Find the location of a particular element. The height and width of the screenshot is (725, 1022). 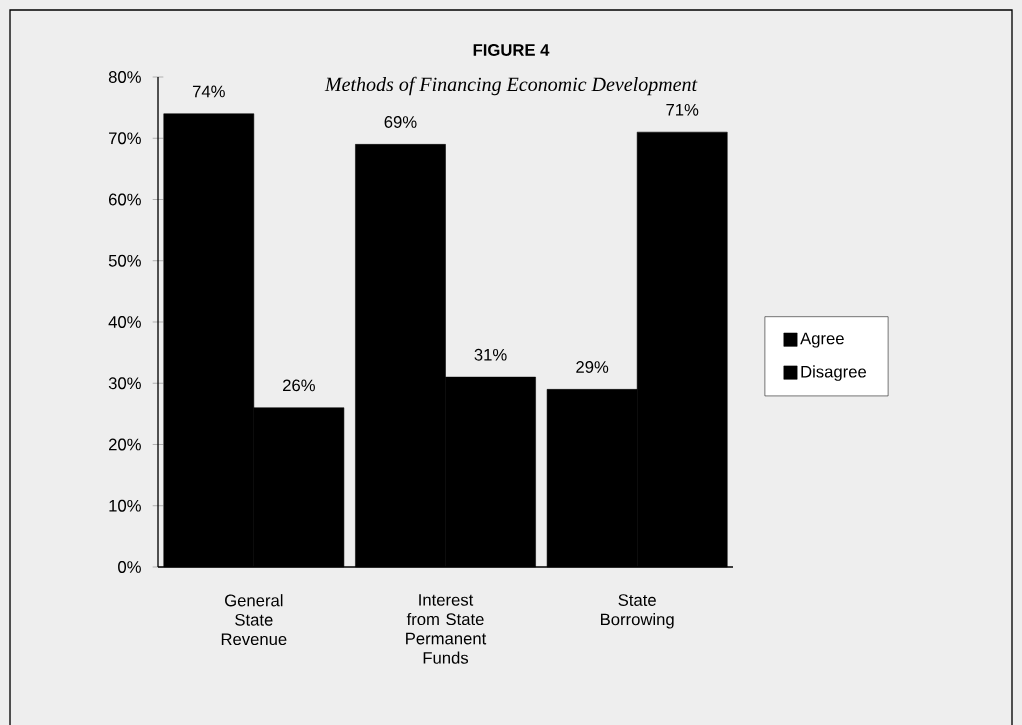

x-tick-label: State Borrowing is located at coordinates (637, 611).